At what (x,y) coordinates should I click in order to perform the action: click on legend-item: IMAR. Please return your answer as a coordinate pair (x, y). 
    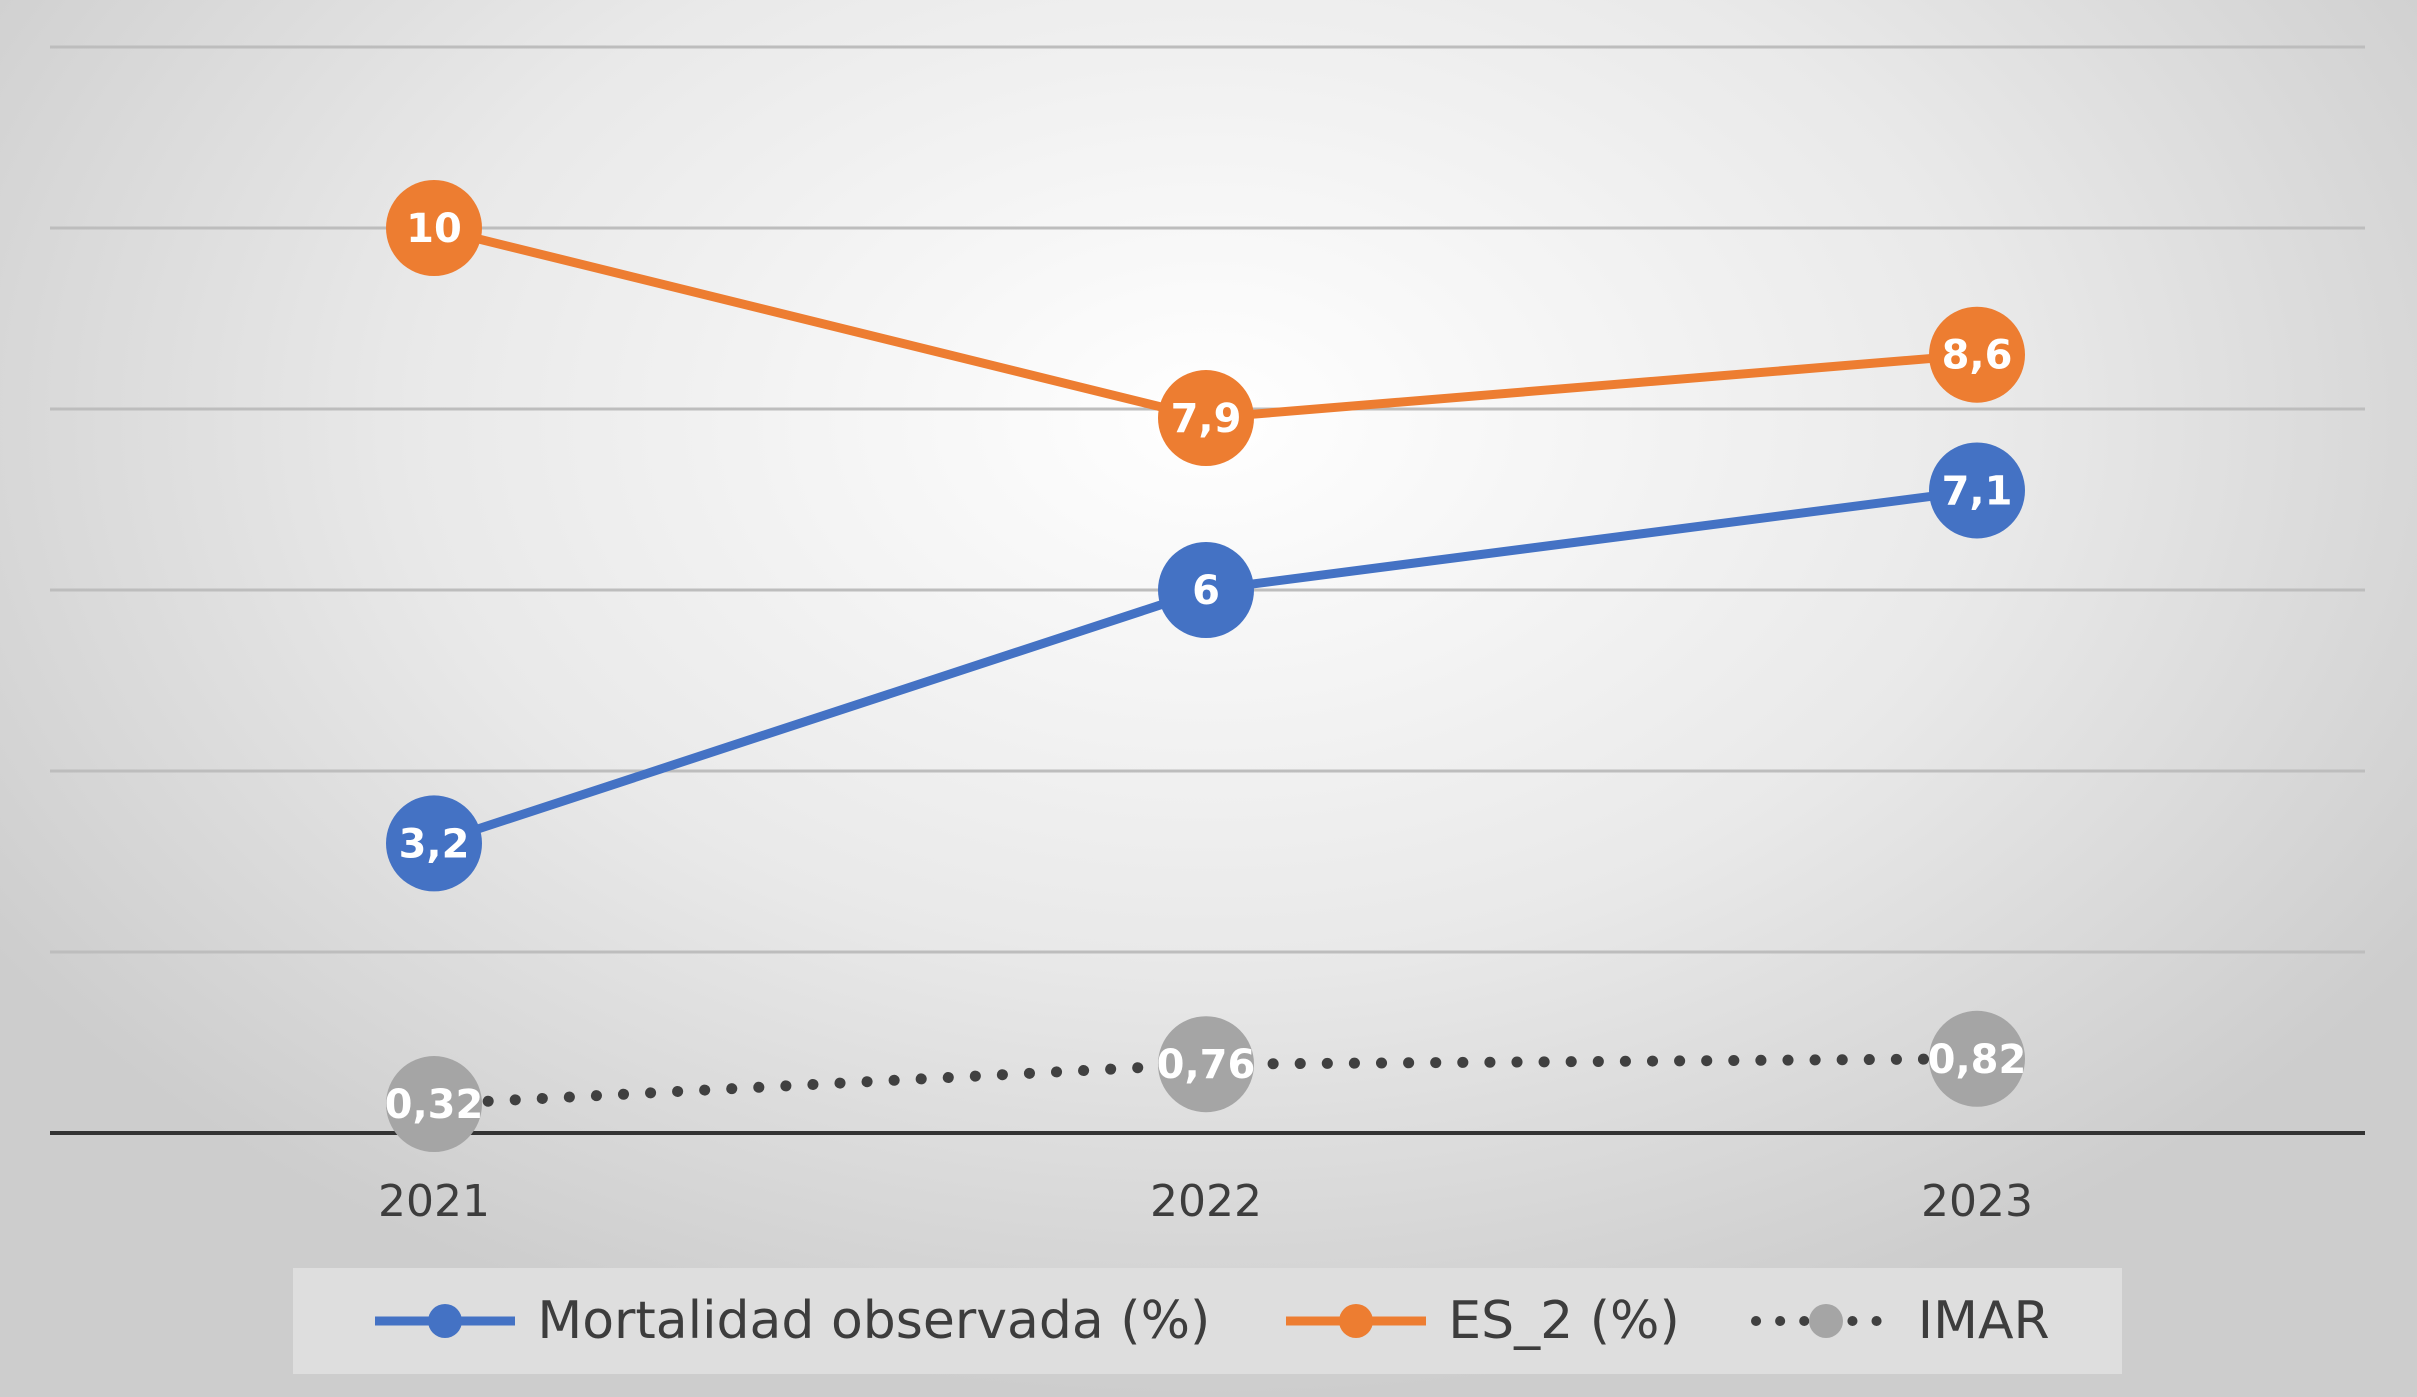
    Looking at the image, I should click on (1898, 1321).